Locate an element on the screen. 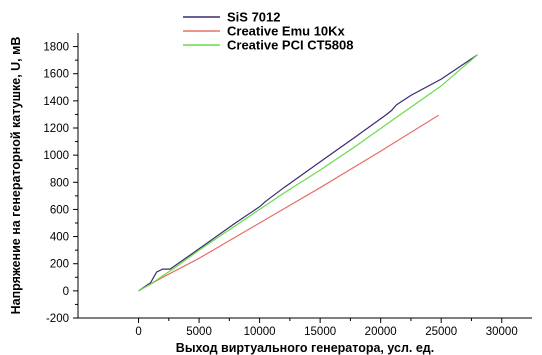  legend-label: Creative Emu 10Kx is located at coordinates (286, 31).